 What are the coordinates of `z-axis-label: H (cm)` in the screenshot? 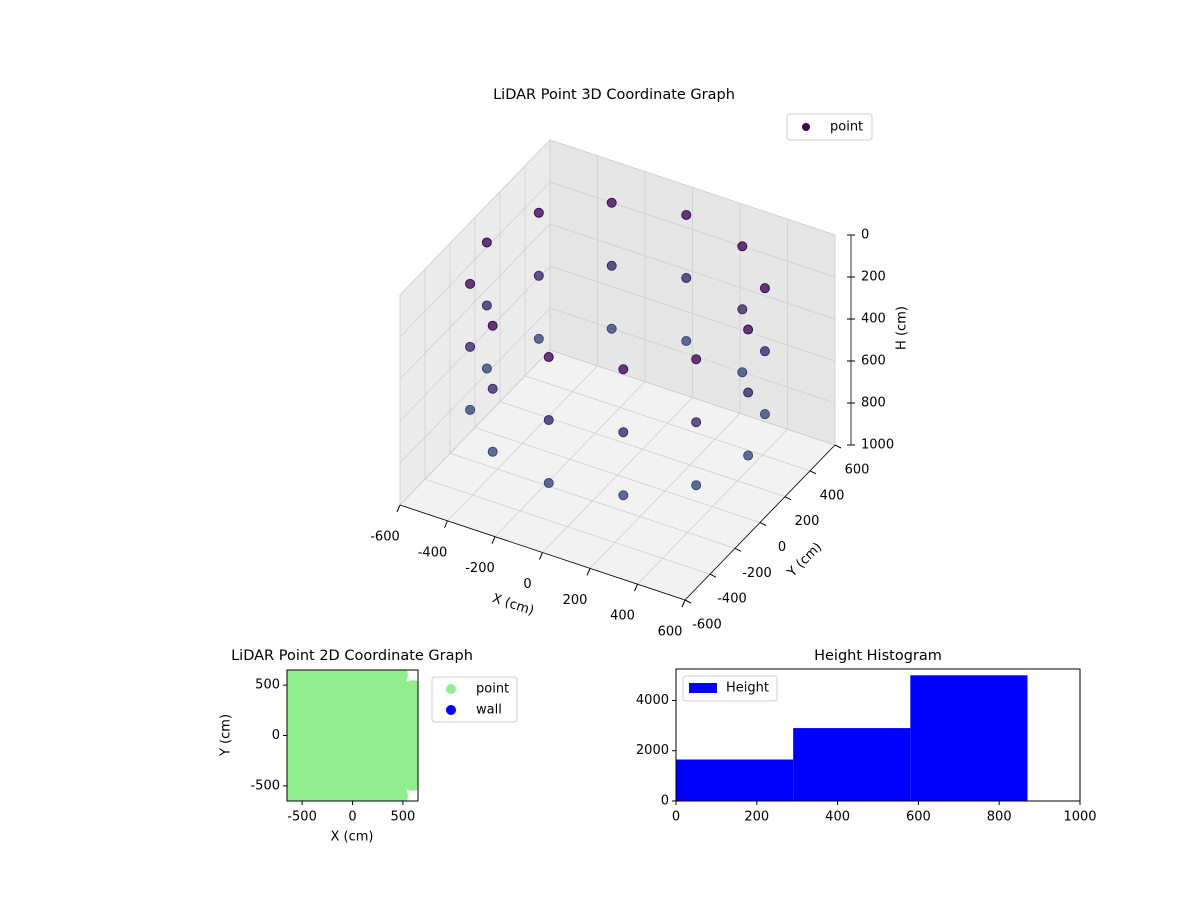 It's located at (902, 328).